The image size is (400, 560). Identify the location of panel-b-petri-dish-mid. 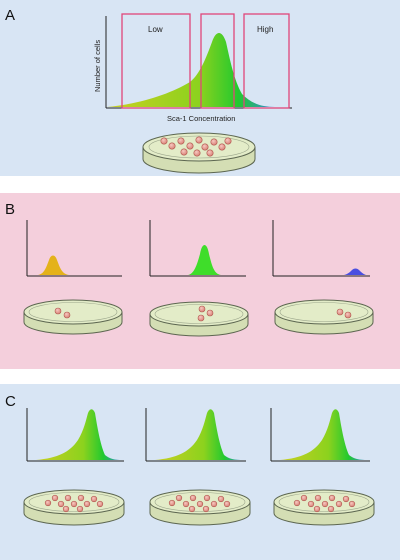
(199, 319).